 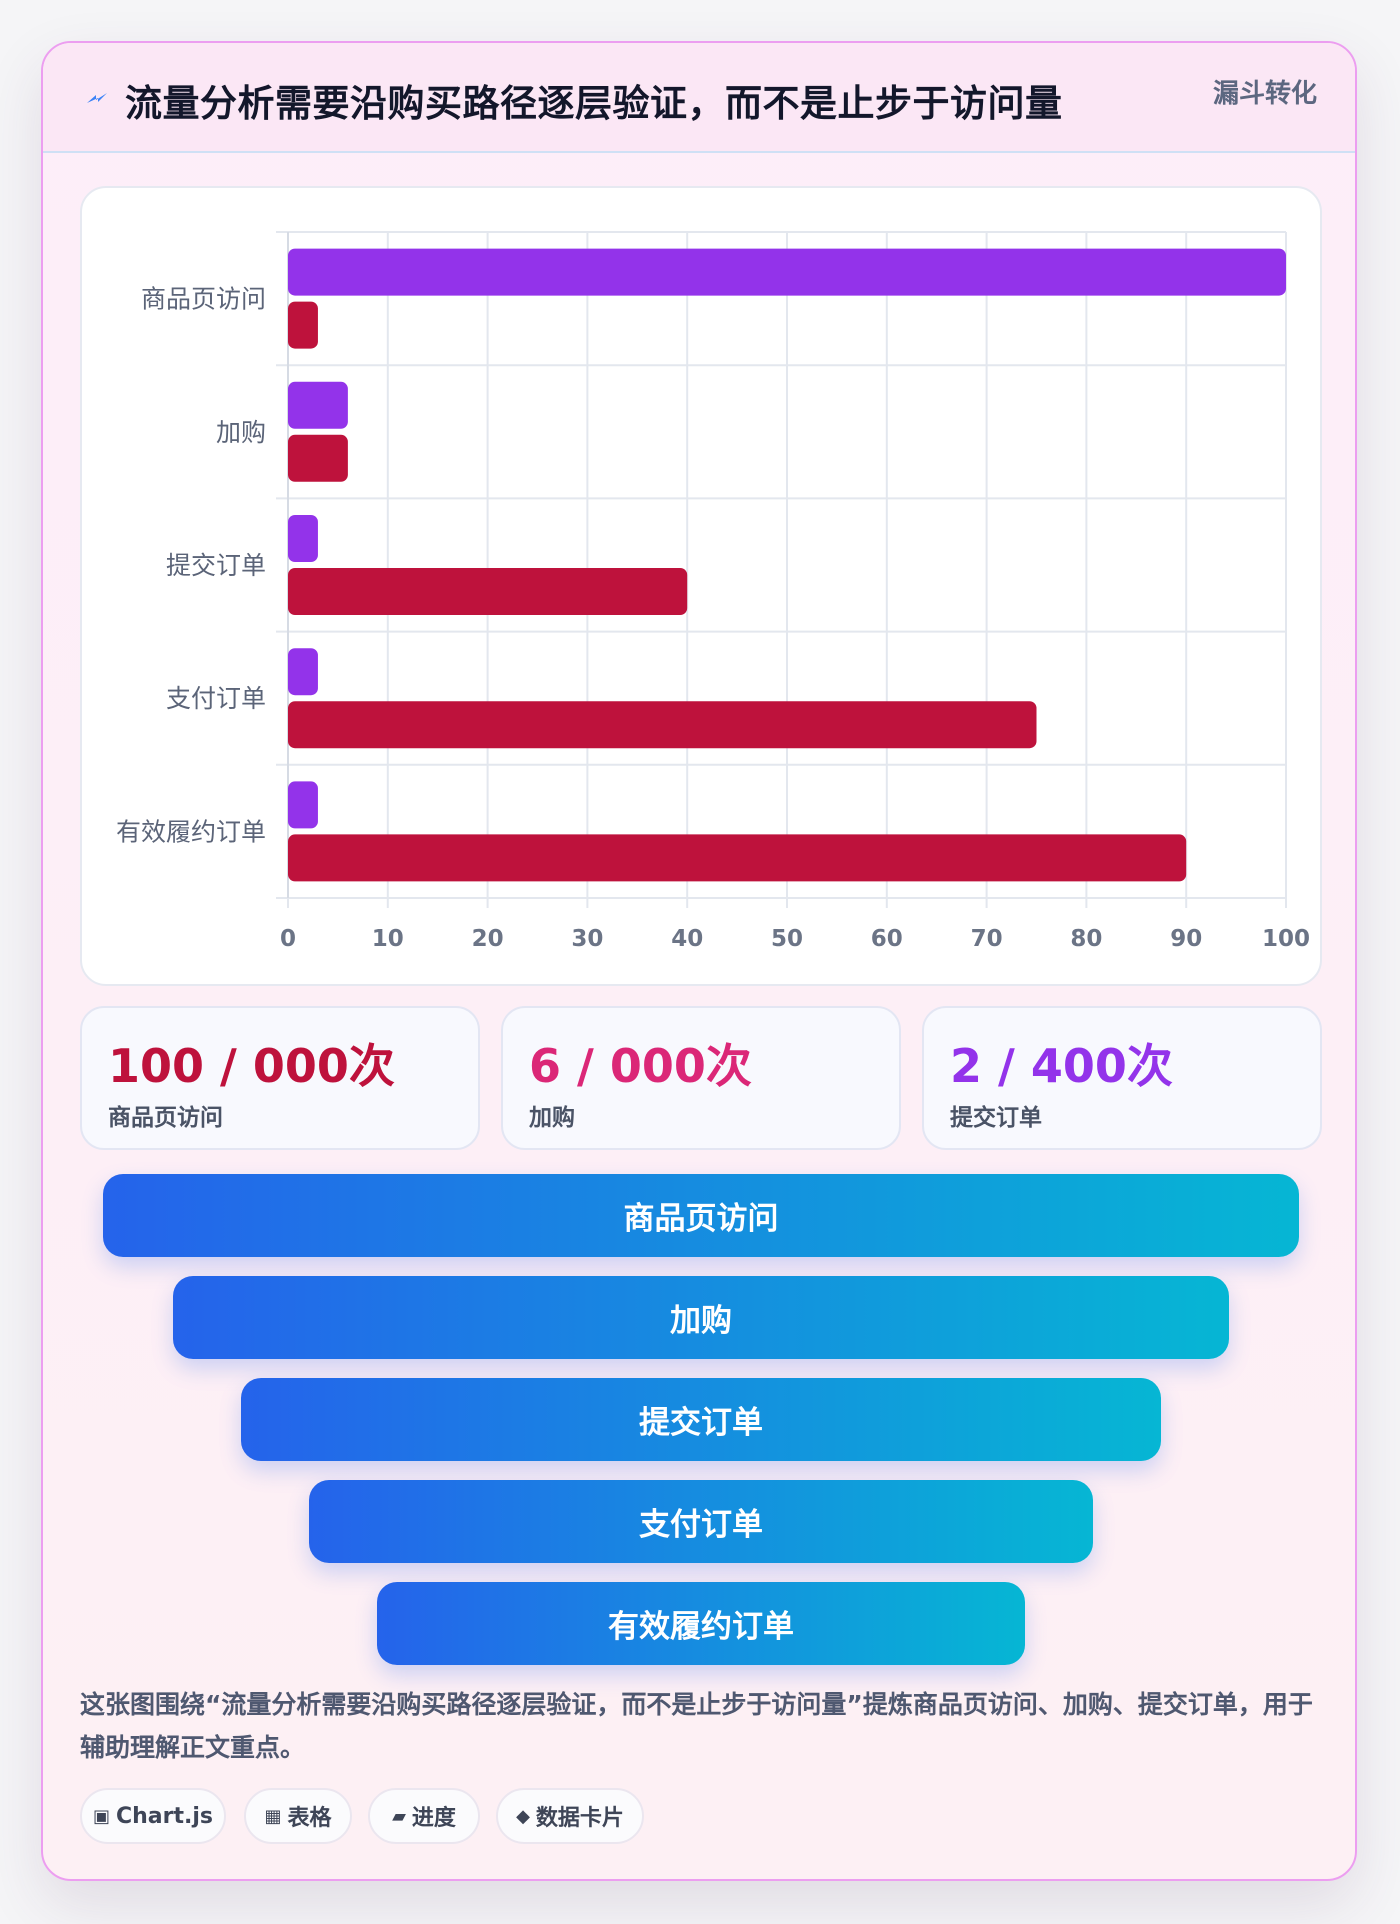 What do you see at coordinates (216, 698) in the screenshot?
I see `y-tick-label: 支付订单` at bounding box center [216, 698].